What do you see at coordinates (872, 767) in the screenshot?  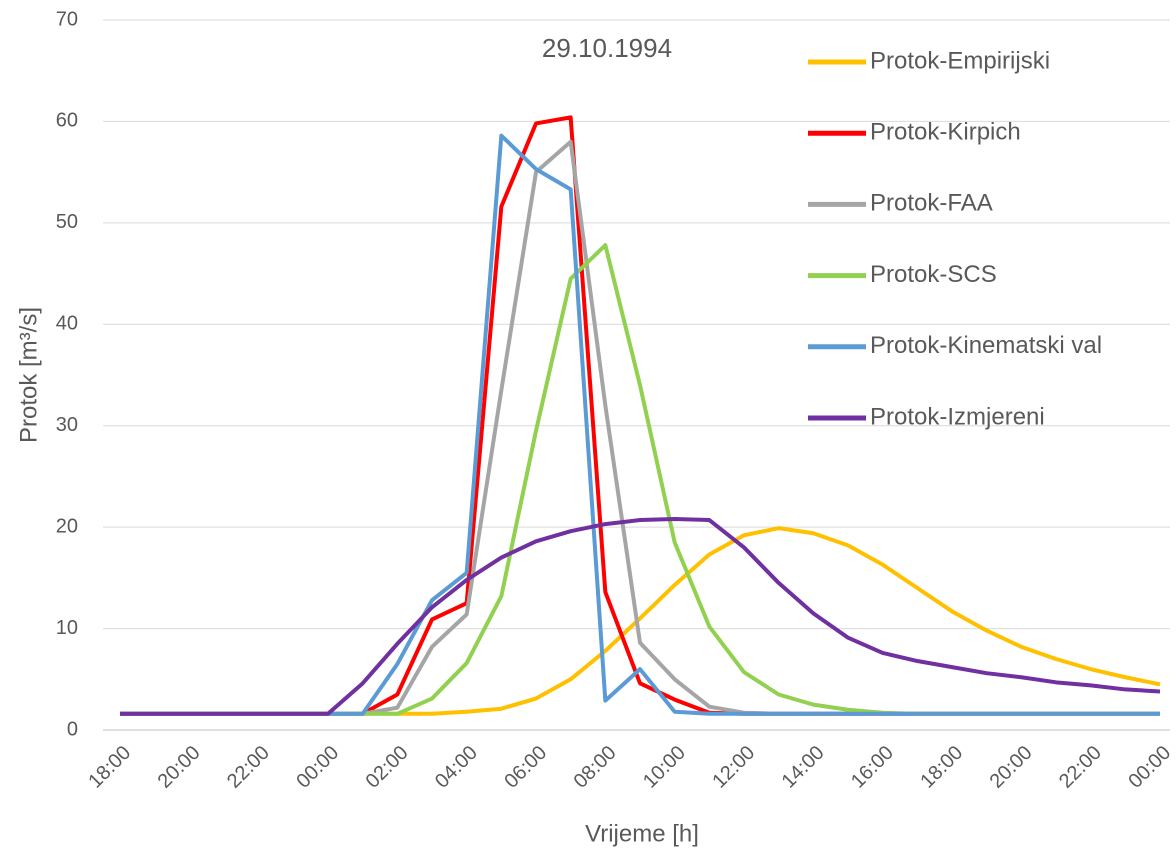 I see `x-tick-label: 16:00` at bounding box center [872, 767].